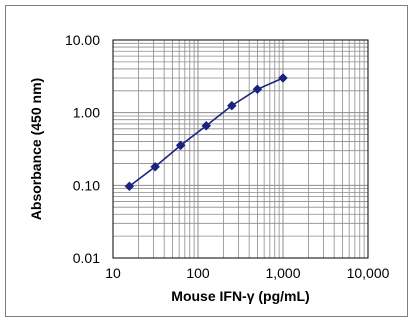  What do you see at coordinates (86, 258) in the screenshot?
I see `y-tick-label: 0.01` at bounding box center [86, 258].